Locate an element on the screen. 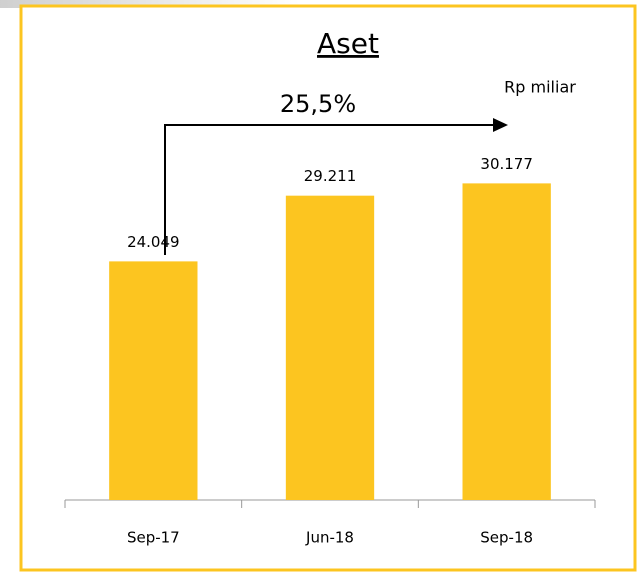 The width and height of the screenshot is (639, 572). chart-title: Aset is located at coordinates (348, 43).